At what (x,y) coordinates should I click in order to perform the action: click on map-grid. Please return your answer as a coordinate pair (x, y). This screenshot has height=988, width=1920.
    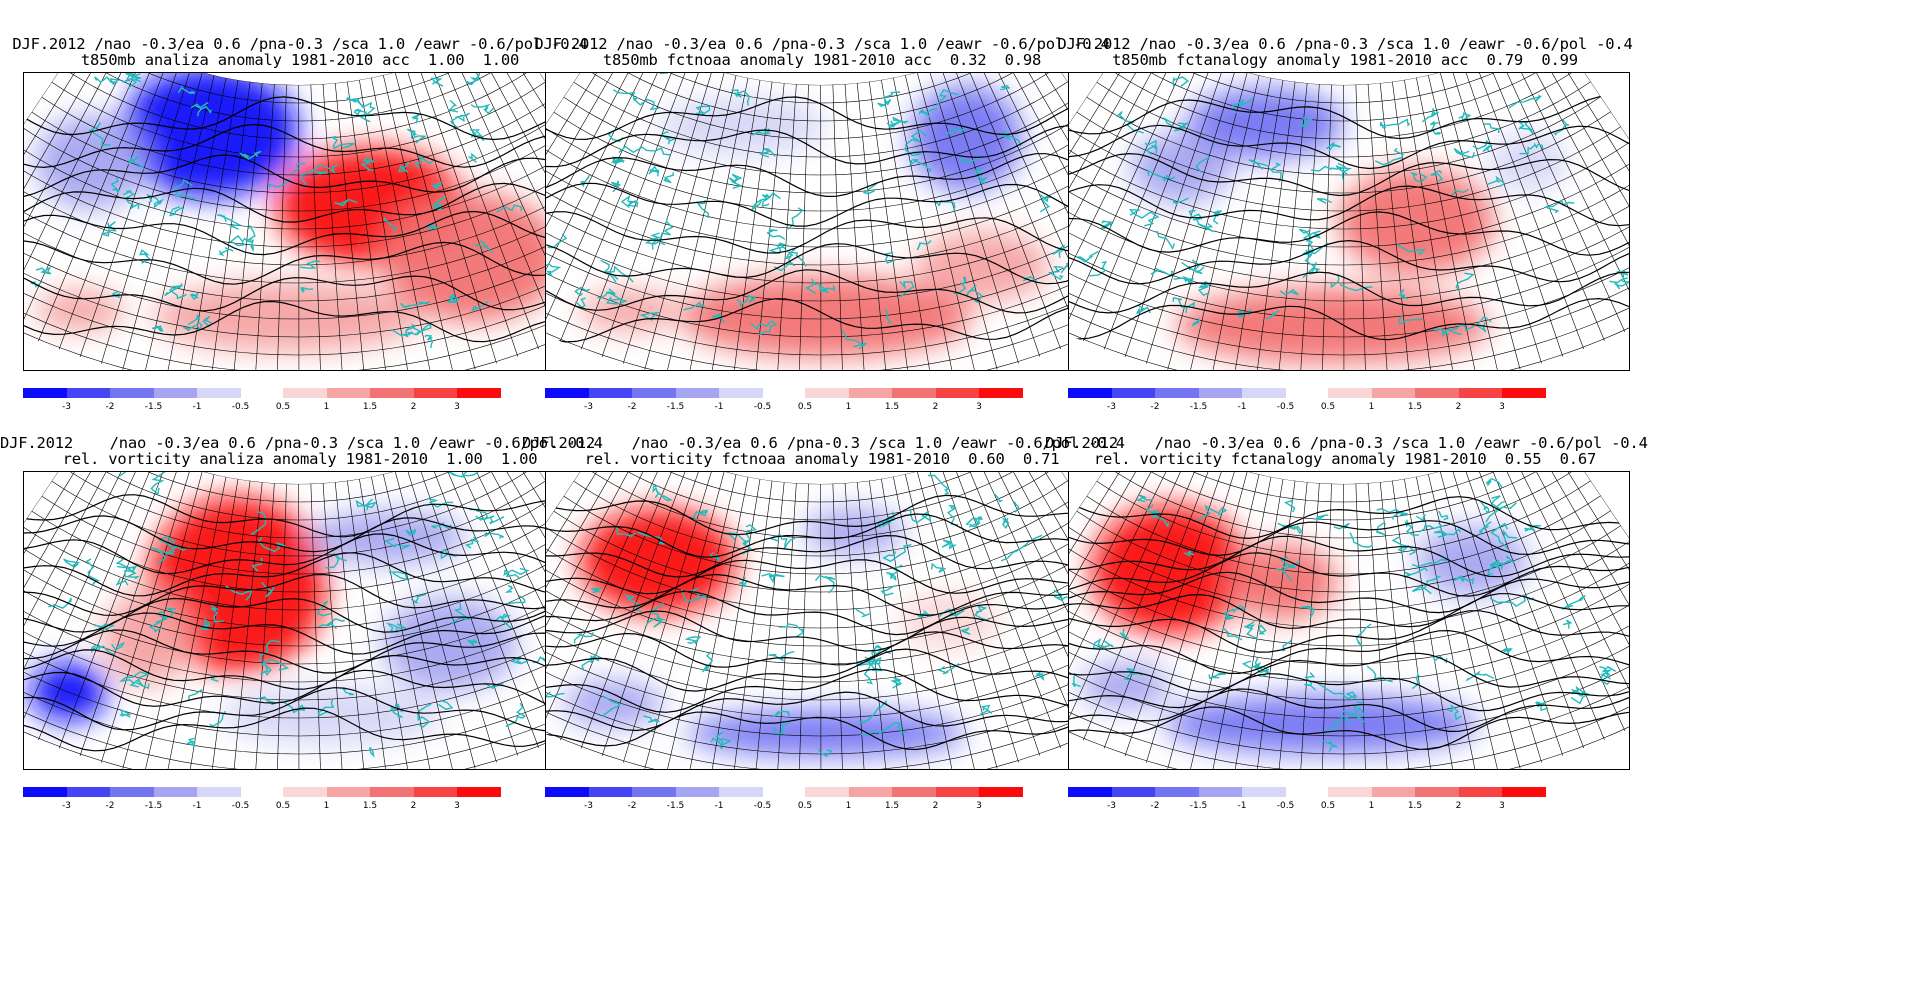
    Looking at the image, I should click on (304, 221).